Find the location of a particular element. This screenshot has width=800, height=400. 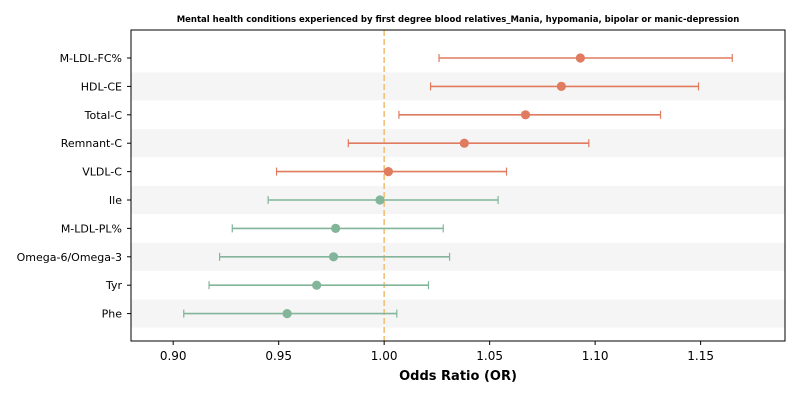

x-tick-label: 0.90 is located at coordinates (173, 356).